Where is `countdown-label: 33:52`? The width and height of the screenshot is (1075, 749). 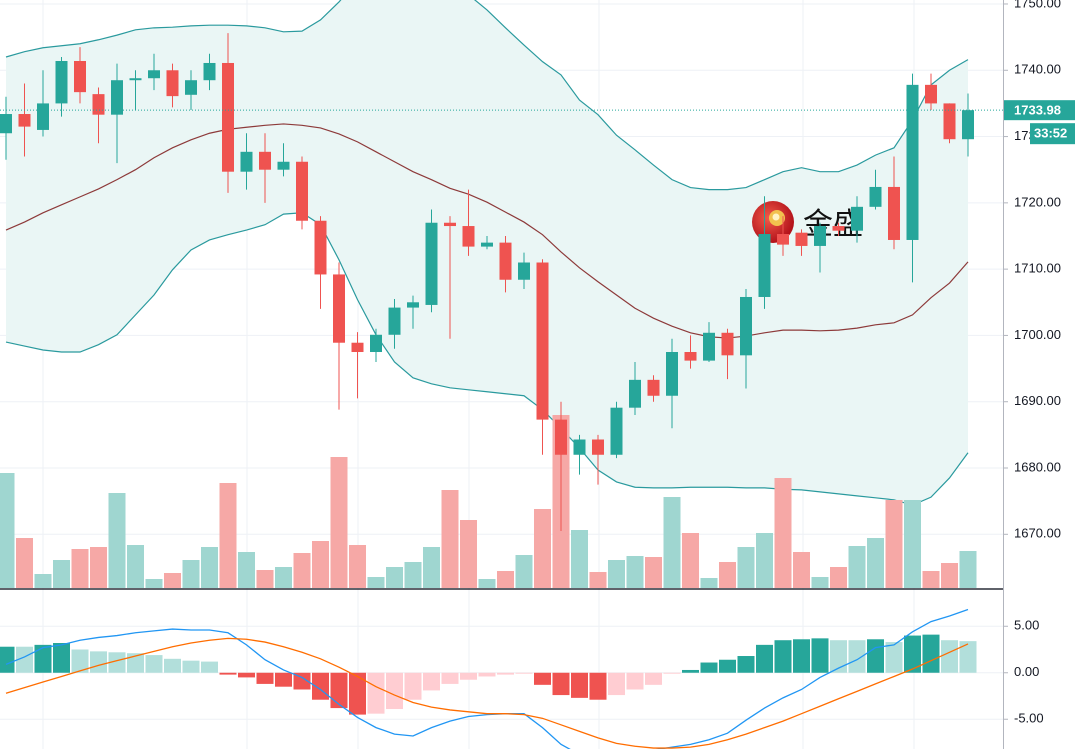 countdown-label: 33:52 is located at coordinates (1050, 133).